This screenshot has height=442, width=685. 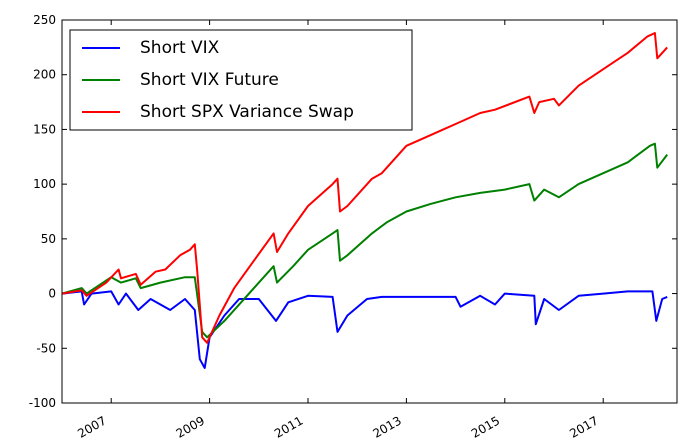 I want to click on legend-label: Short SPX Variance Swap, so click(x=247, y=112).